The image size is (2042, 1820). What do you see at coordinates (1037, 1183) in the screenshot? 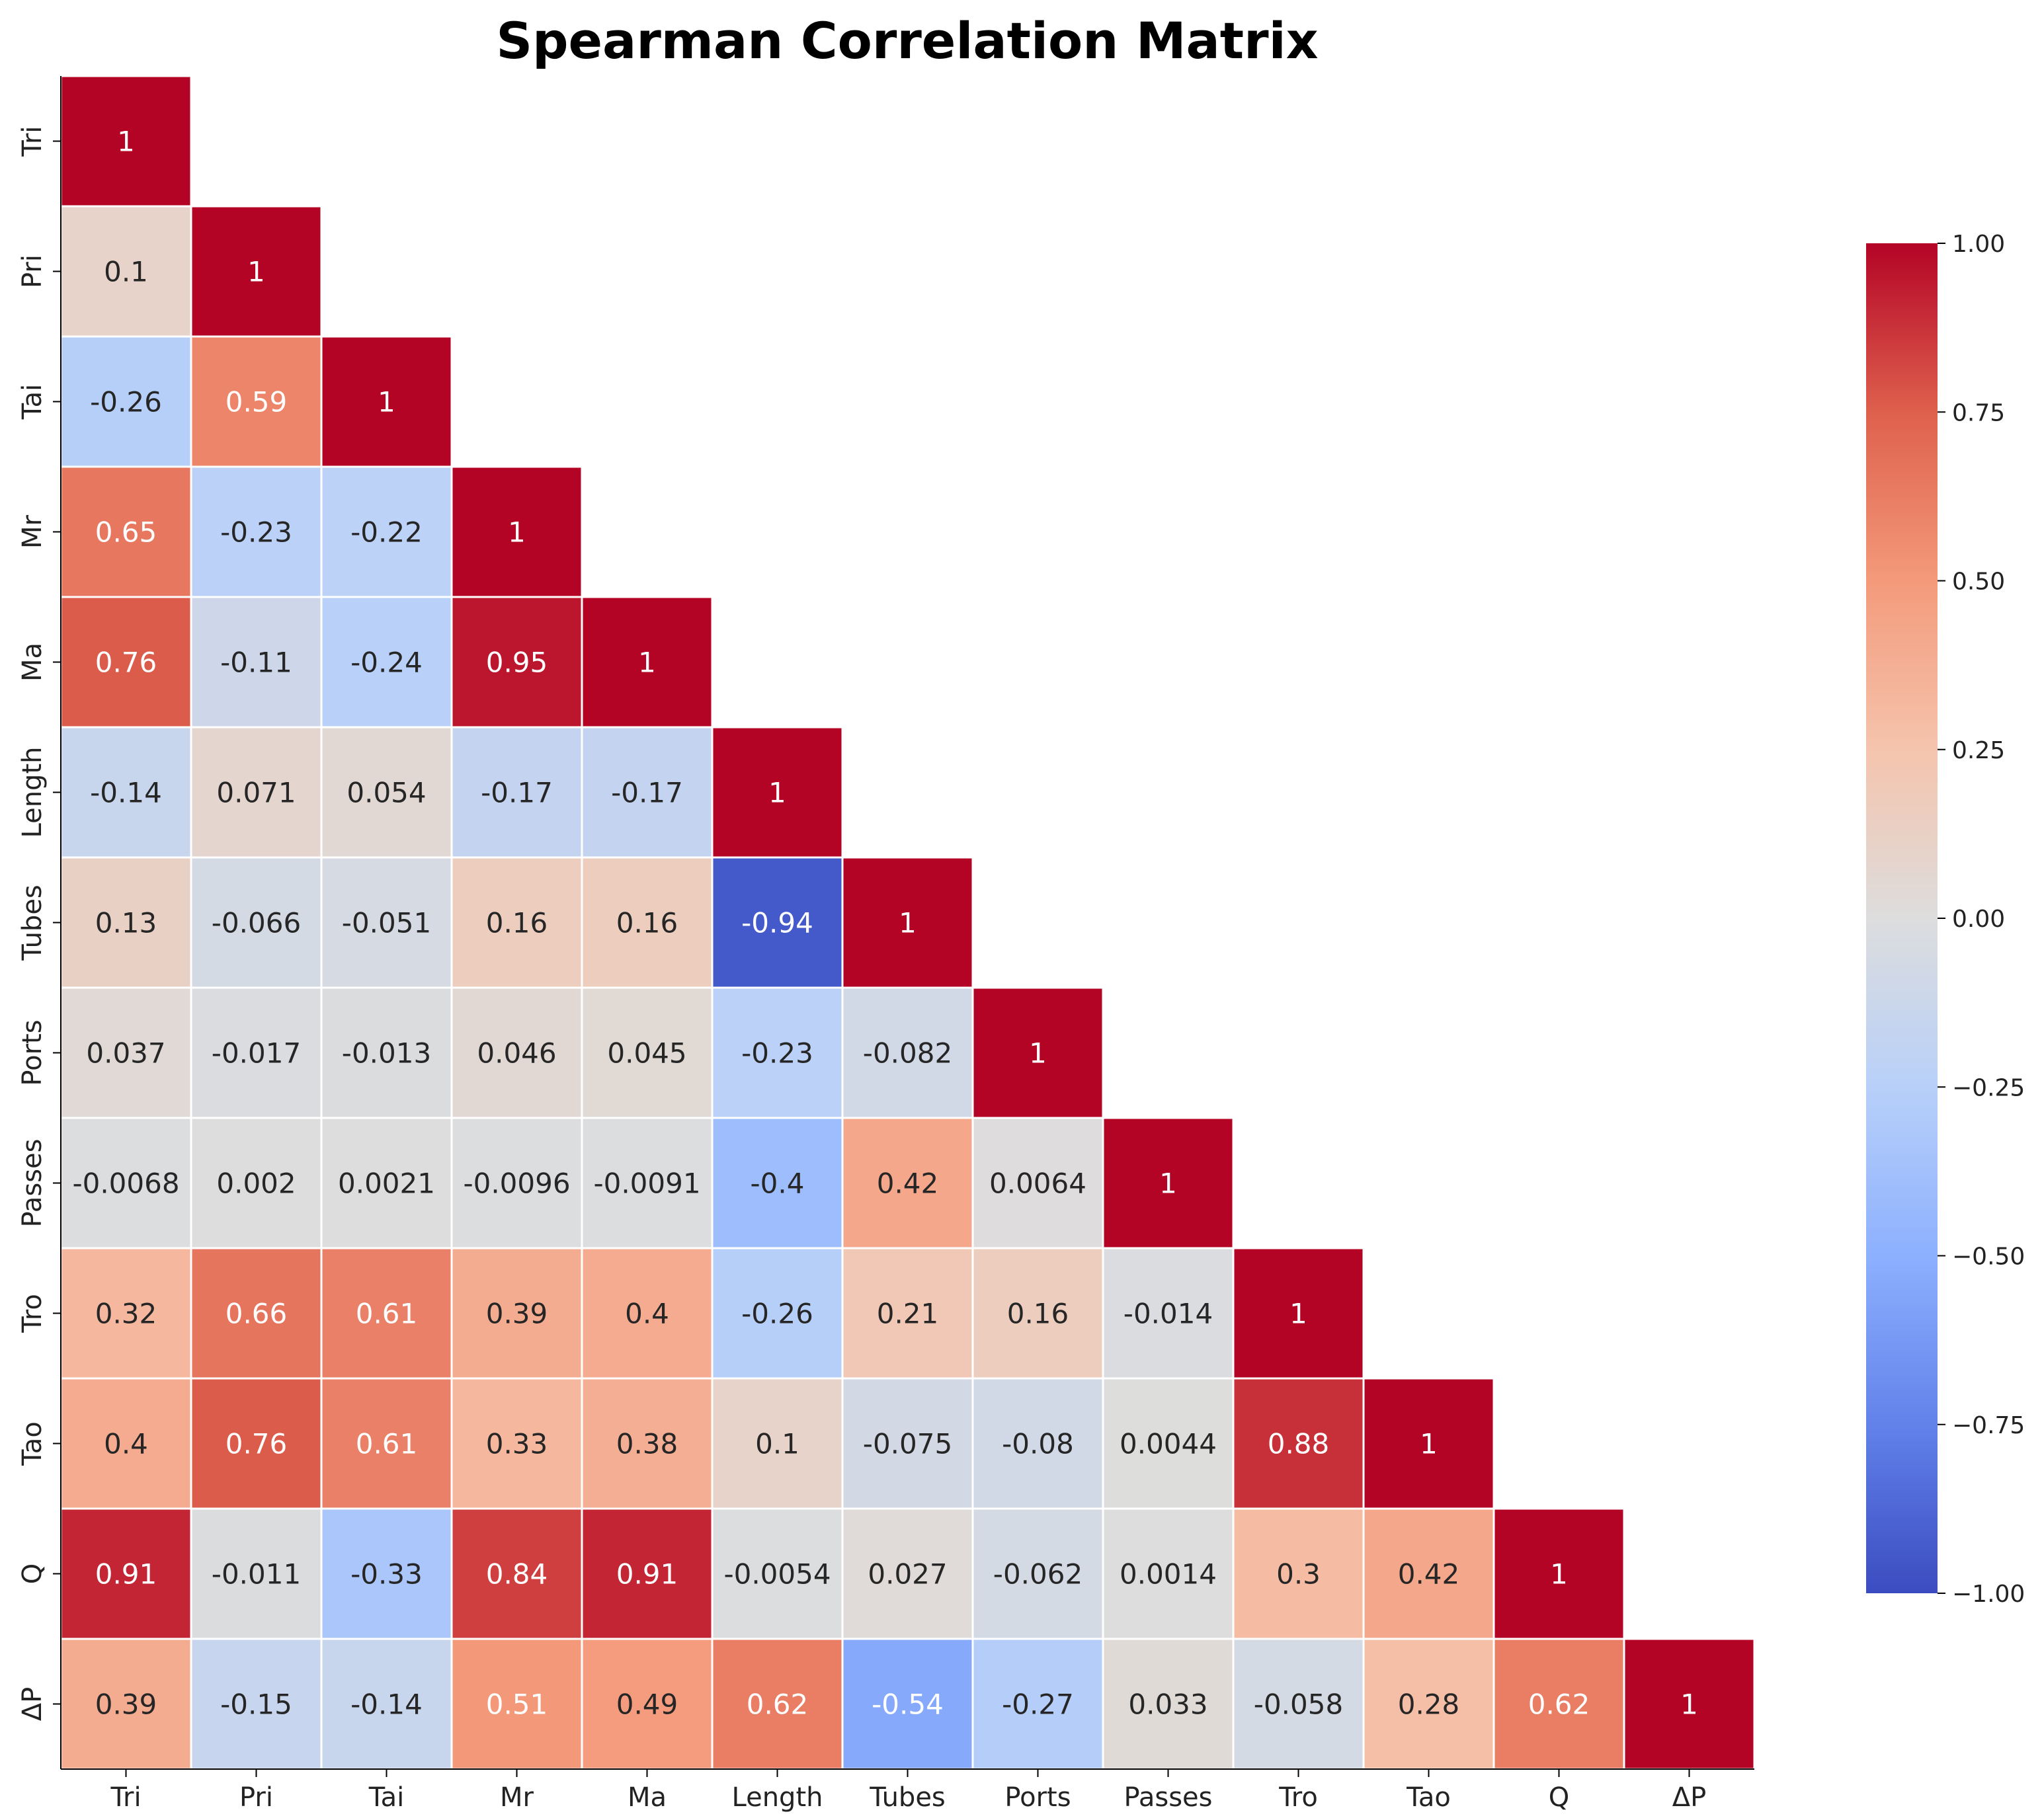
I see `cell-value-label: 0.0064` at bounding box center [1037, 1183].